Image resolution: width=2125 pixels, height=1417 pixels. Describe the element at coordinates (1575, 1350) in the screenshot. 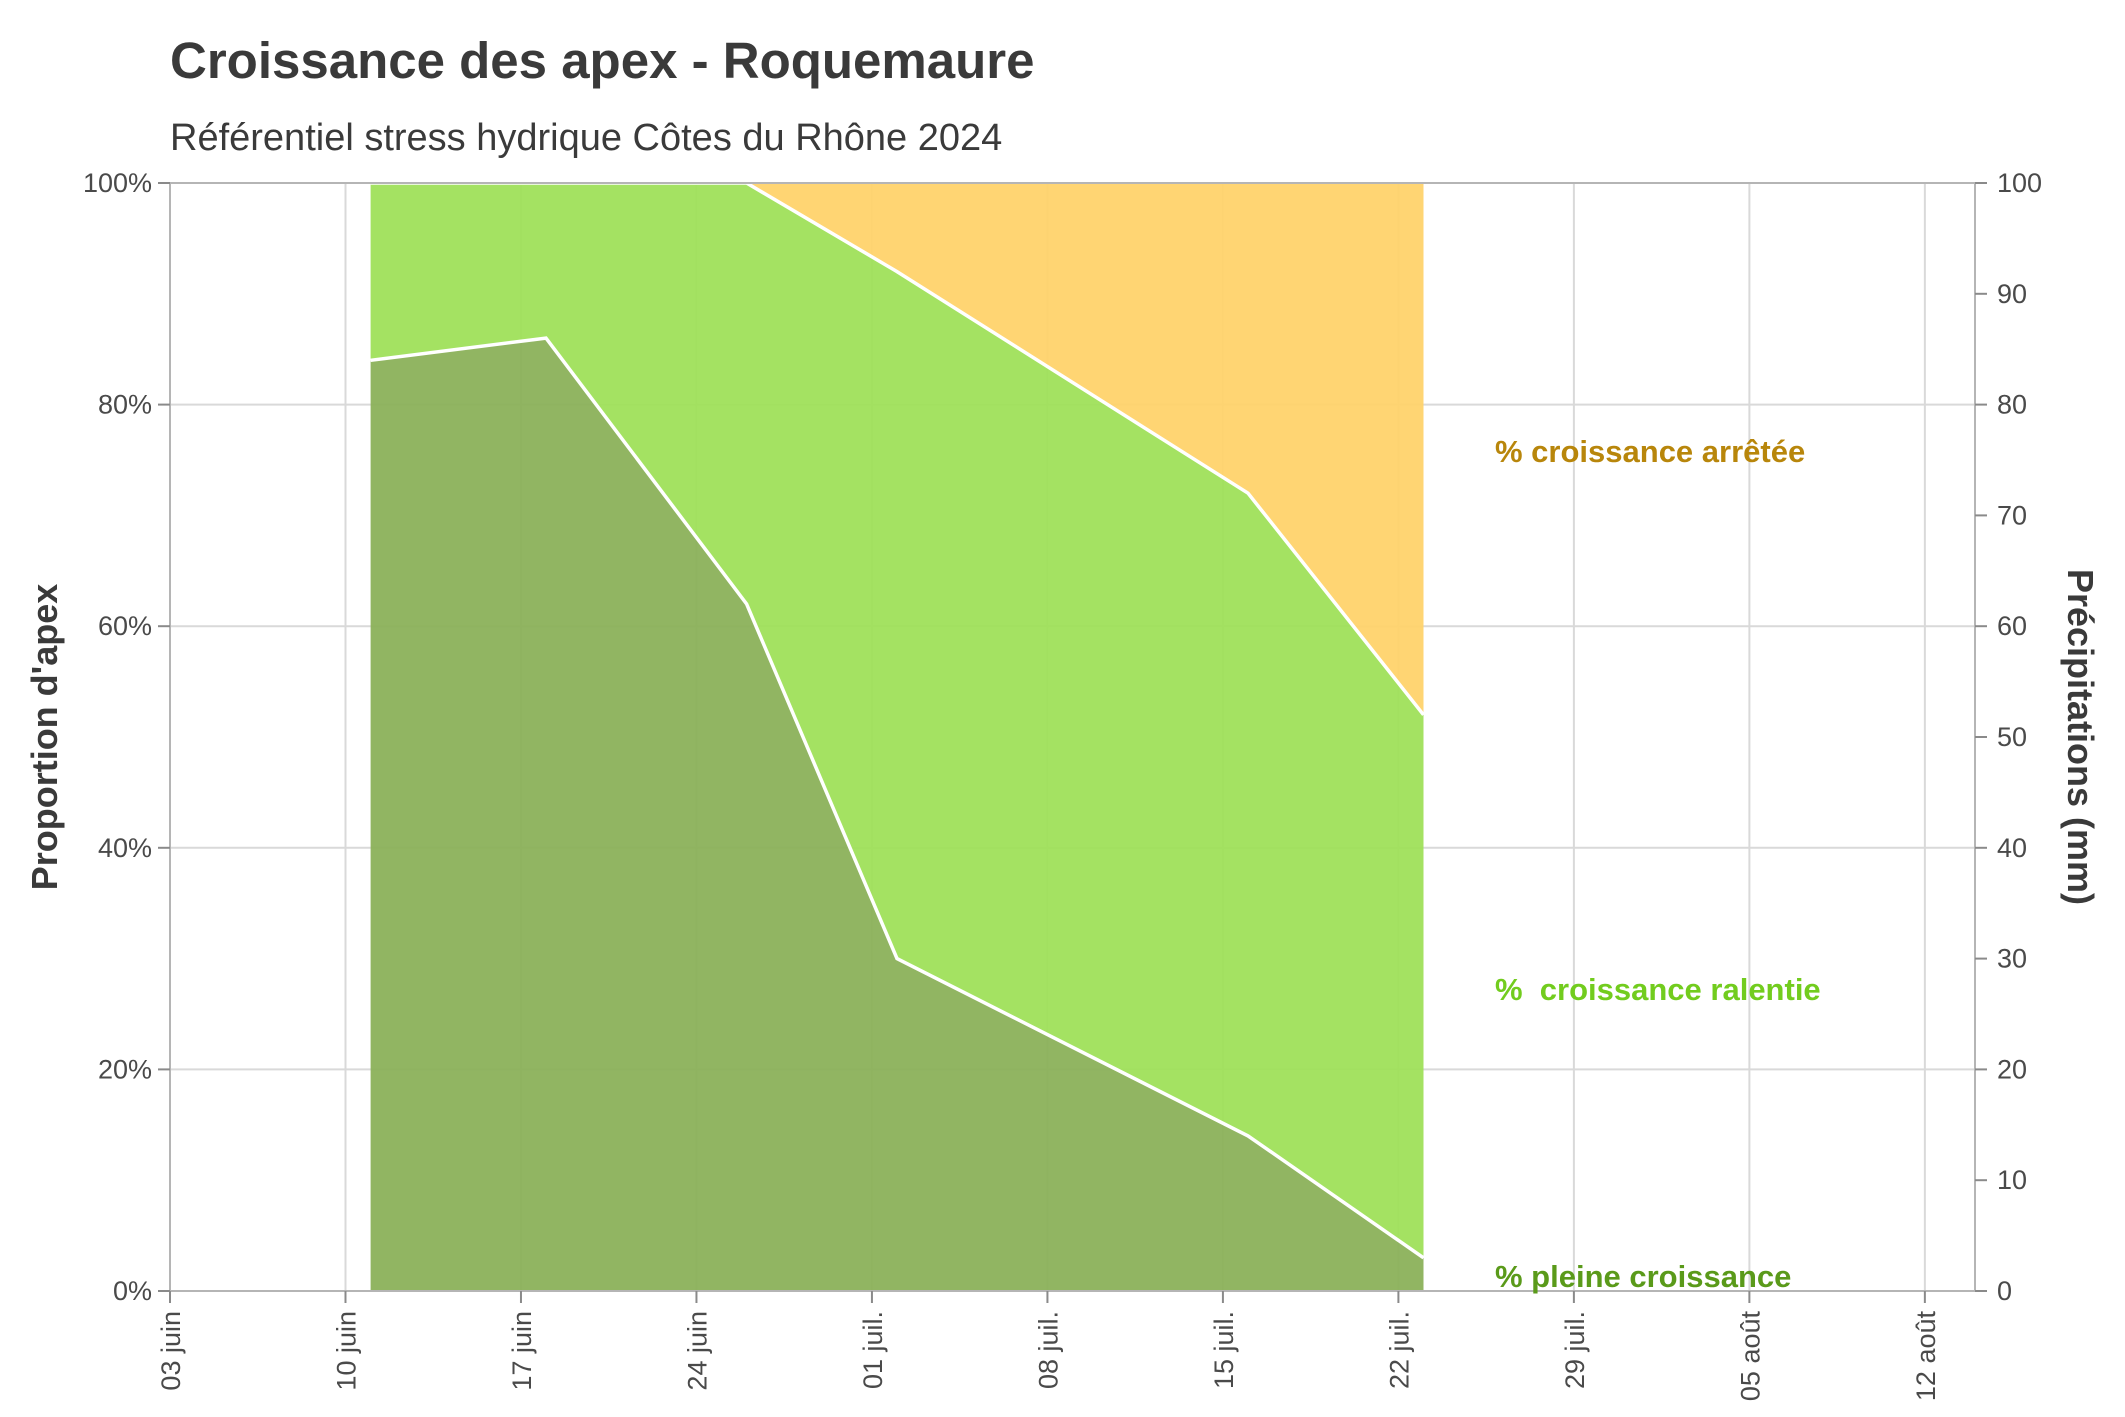

I see `x-tick-label: 29 juil.` at that location.